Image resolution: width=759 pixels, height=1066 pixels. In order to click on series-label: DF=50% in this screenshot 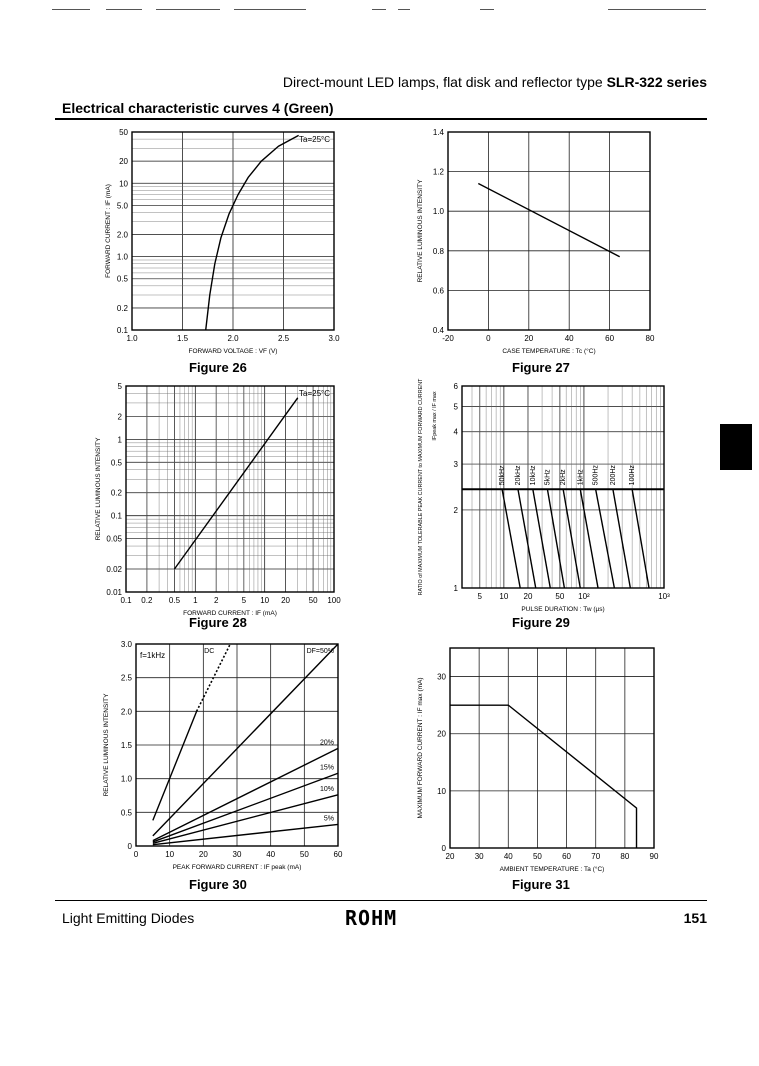, I will do `click(320, 651)`.